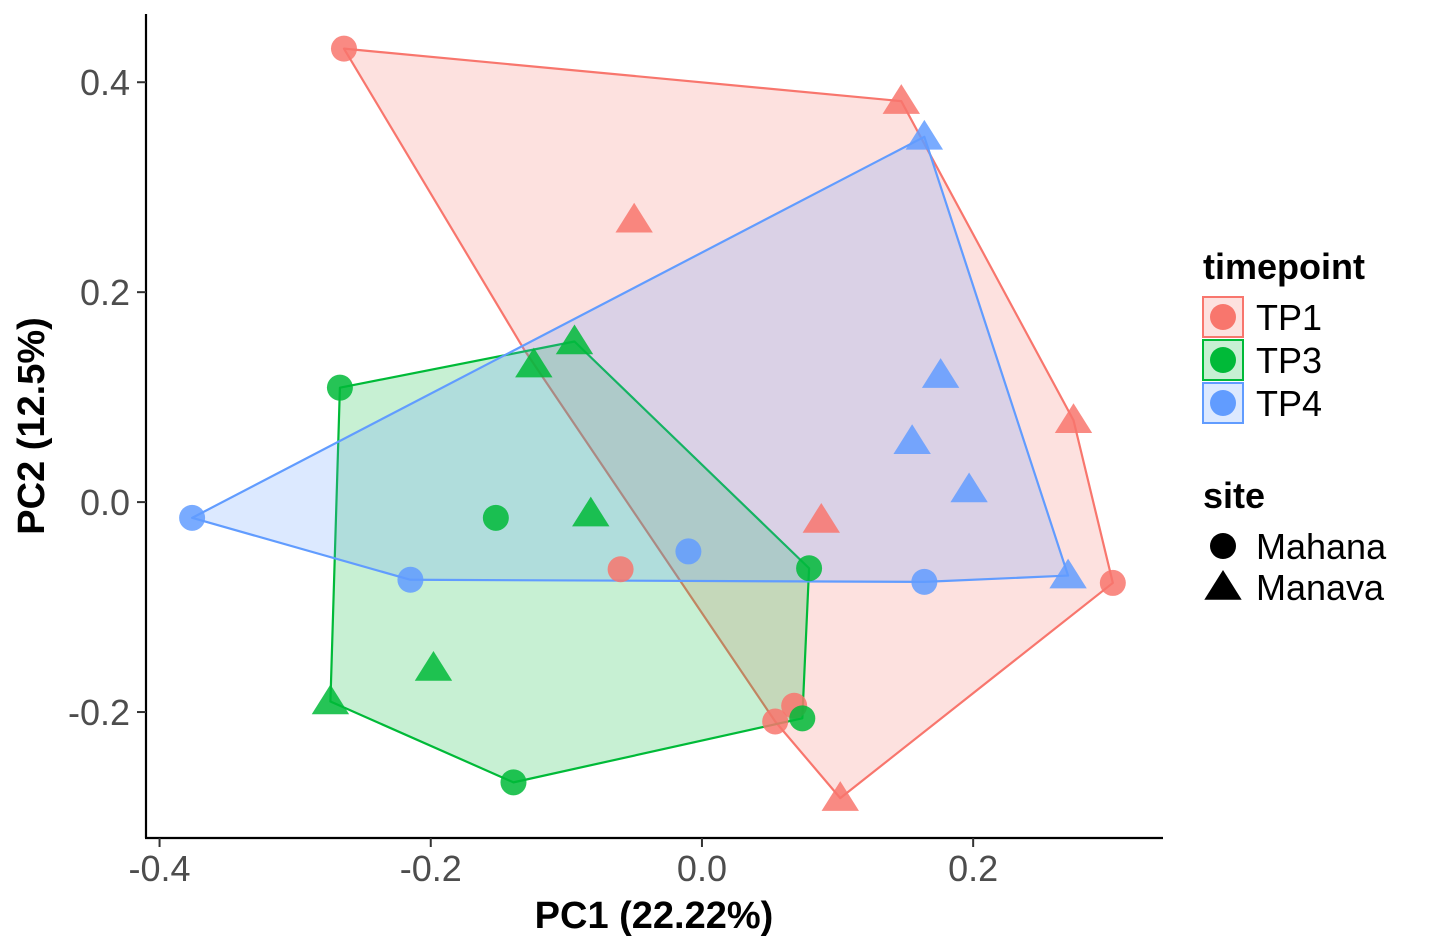 This screenshot has width=1439, height=948. Describe the element at coordinates (32, 426) in the screenshot. I see `y-axis-title: PC2 (12.5%)` at that location.